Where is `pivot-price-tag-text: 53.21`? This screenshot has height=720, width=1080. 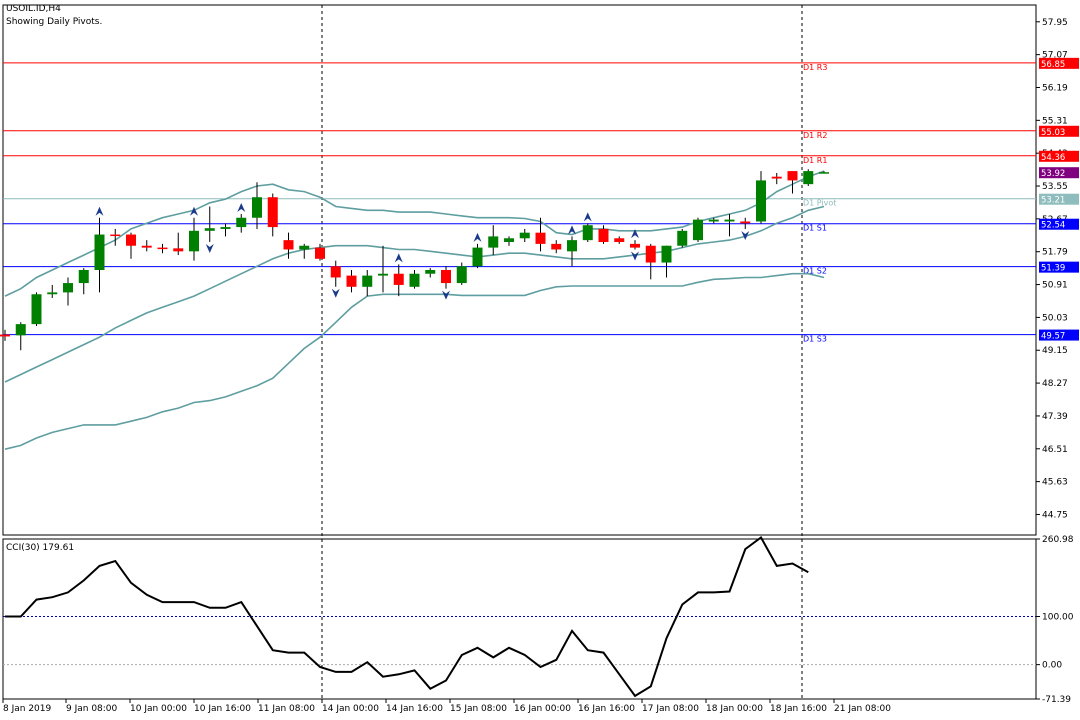 pivot-price-tag-text: 53.21 is located at coordinates (1053, 201).